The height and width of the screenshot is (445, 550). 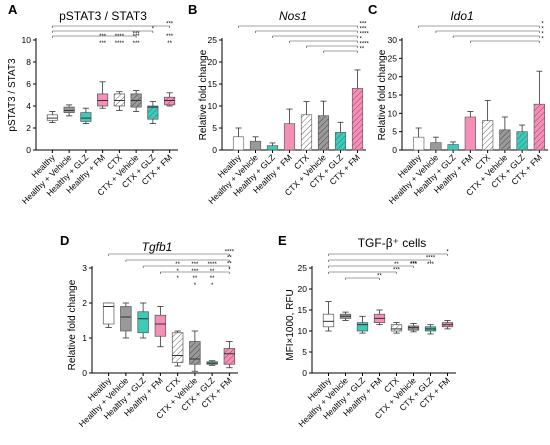 What do you see at coordinates (84, 268) in the screenshot?
I see `y-tick-label: 3` at bounding box center [84, 268].